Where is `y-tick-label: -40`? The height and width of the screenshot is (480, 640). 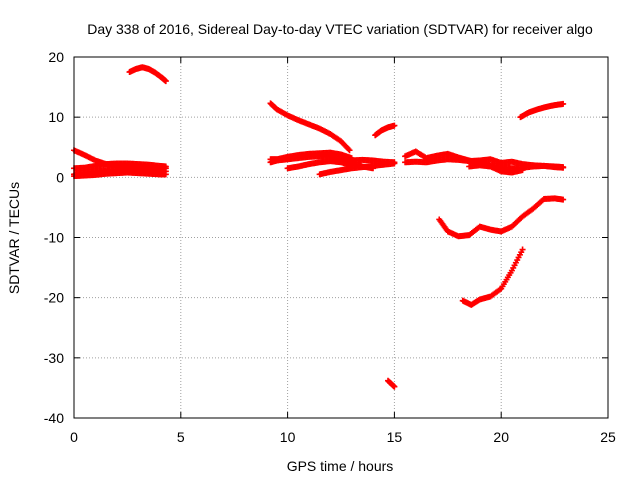 y-tick-label: -40 is located at coordinates (54, 418).